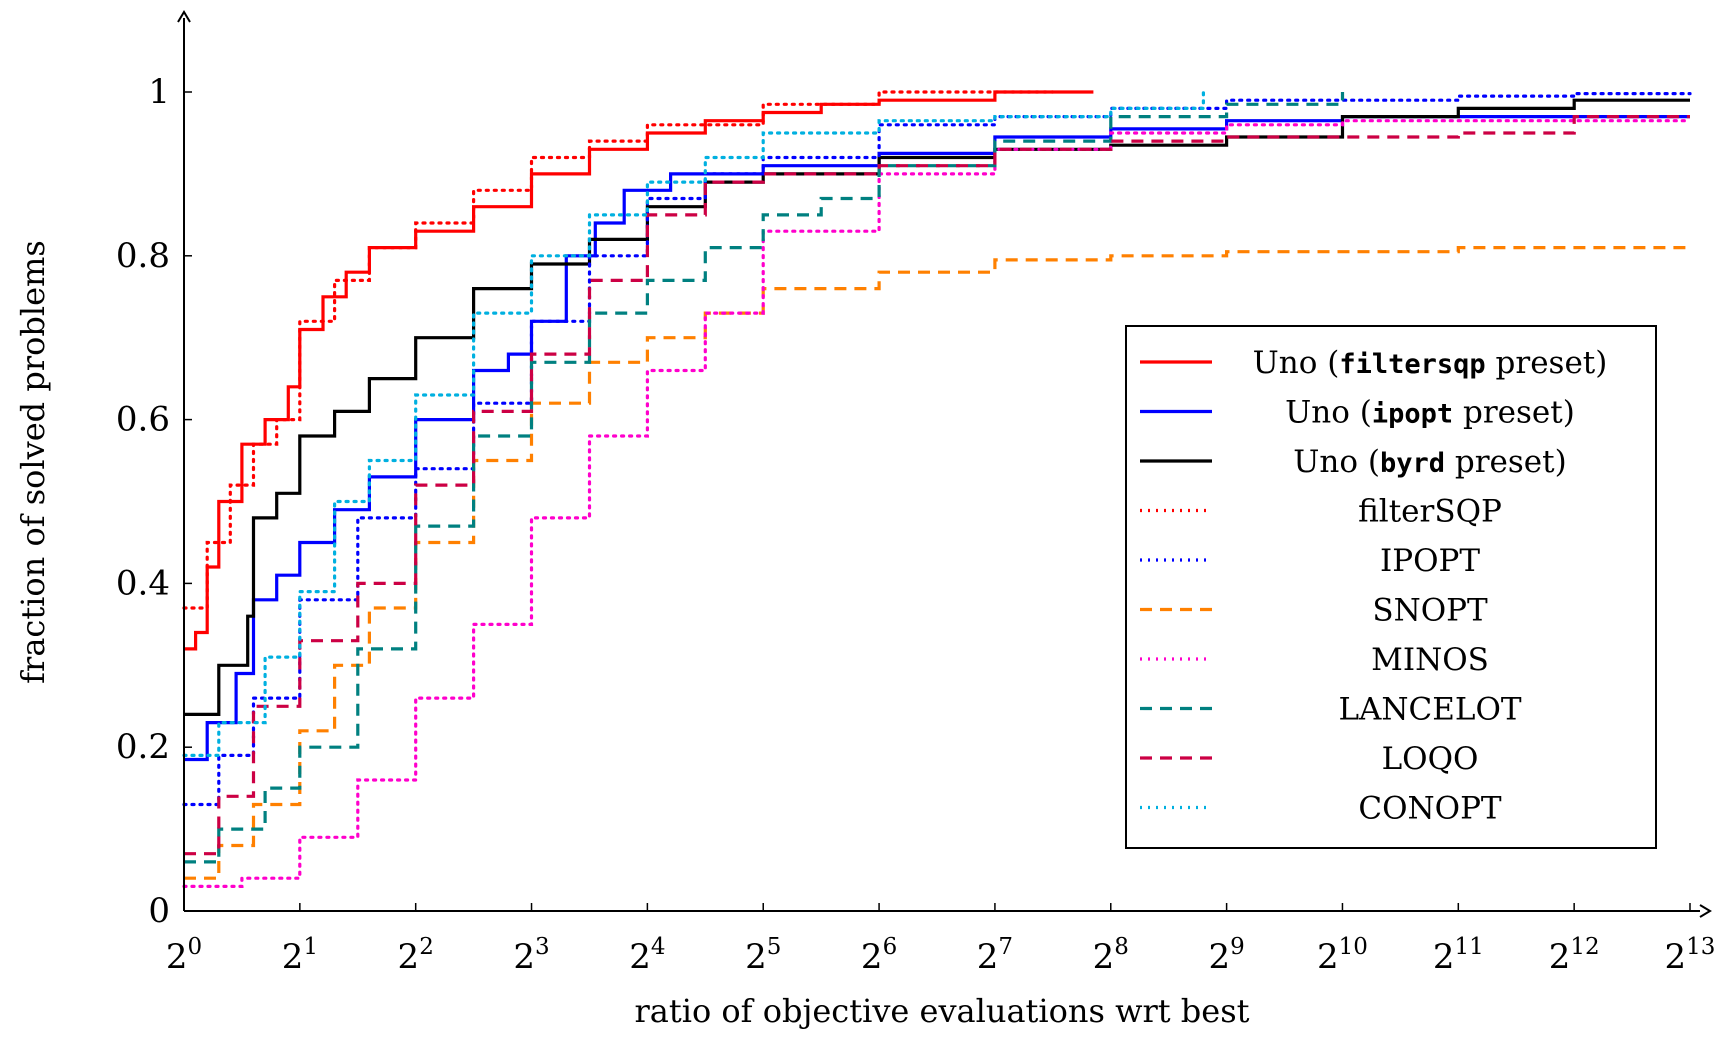 This screenshot has width=1726, height=1038. I want to click on y-tick-label: 0.2, so click(143, 747).